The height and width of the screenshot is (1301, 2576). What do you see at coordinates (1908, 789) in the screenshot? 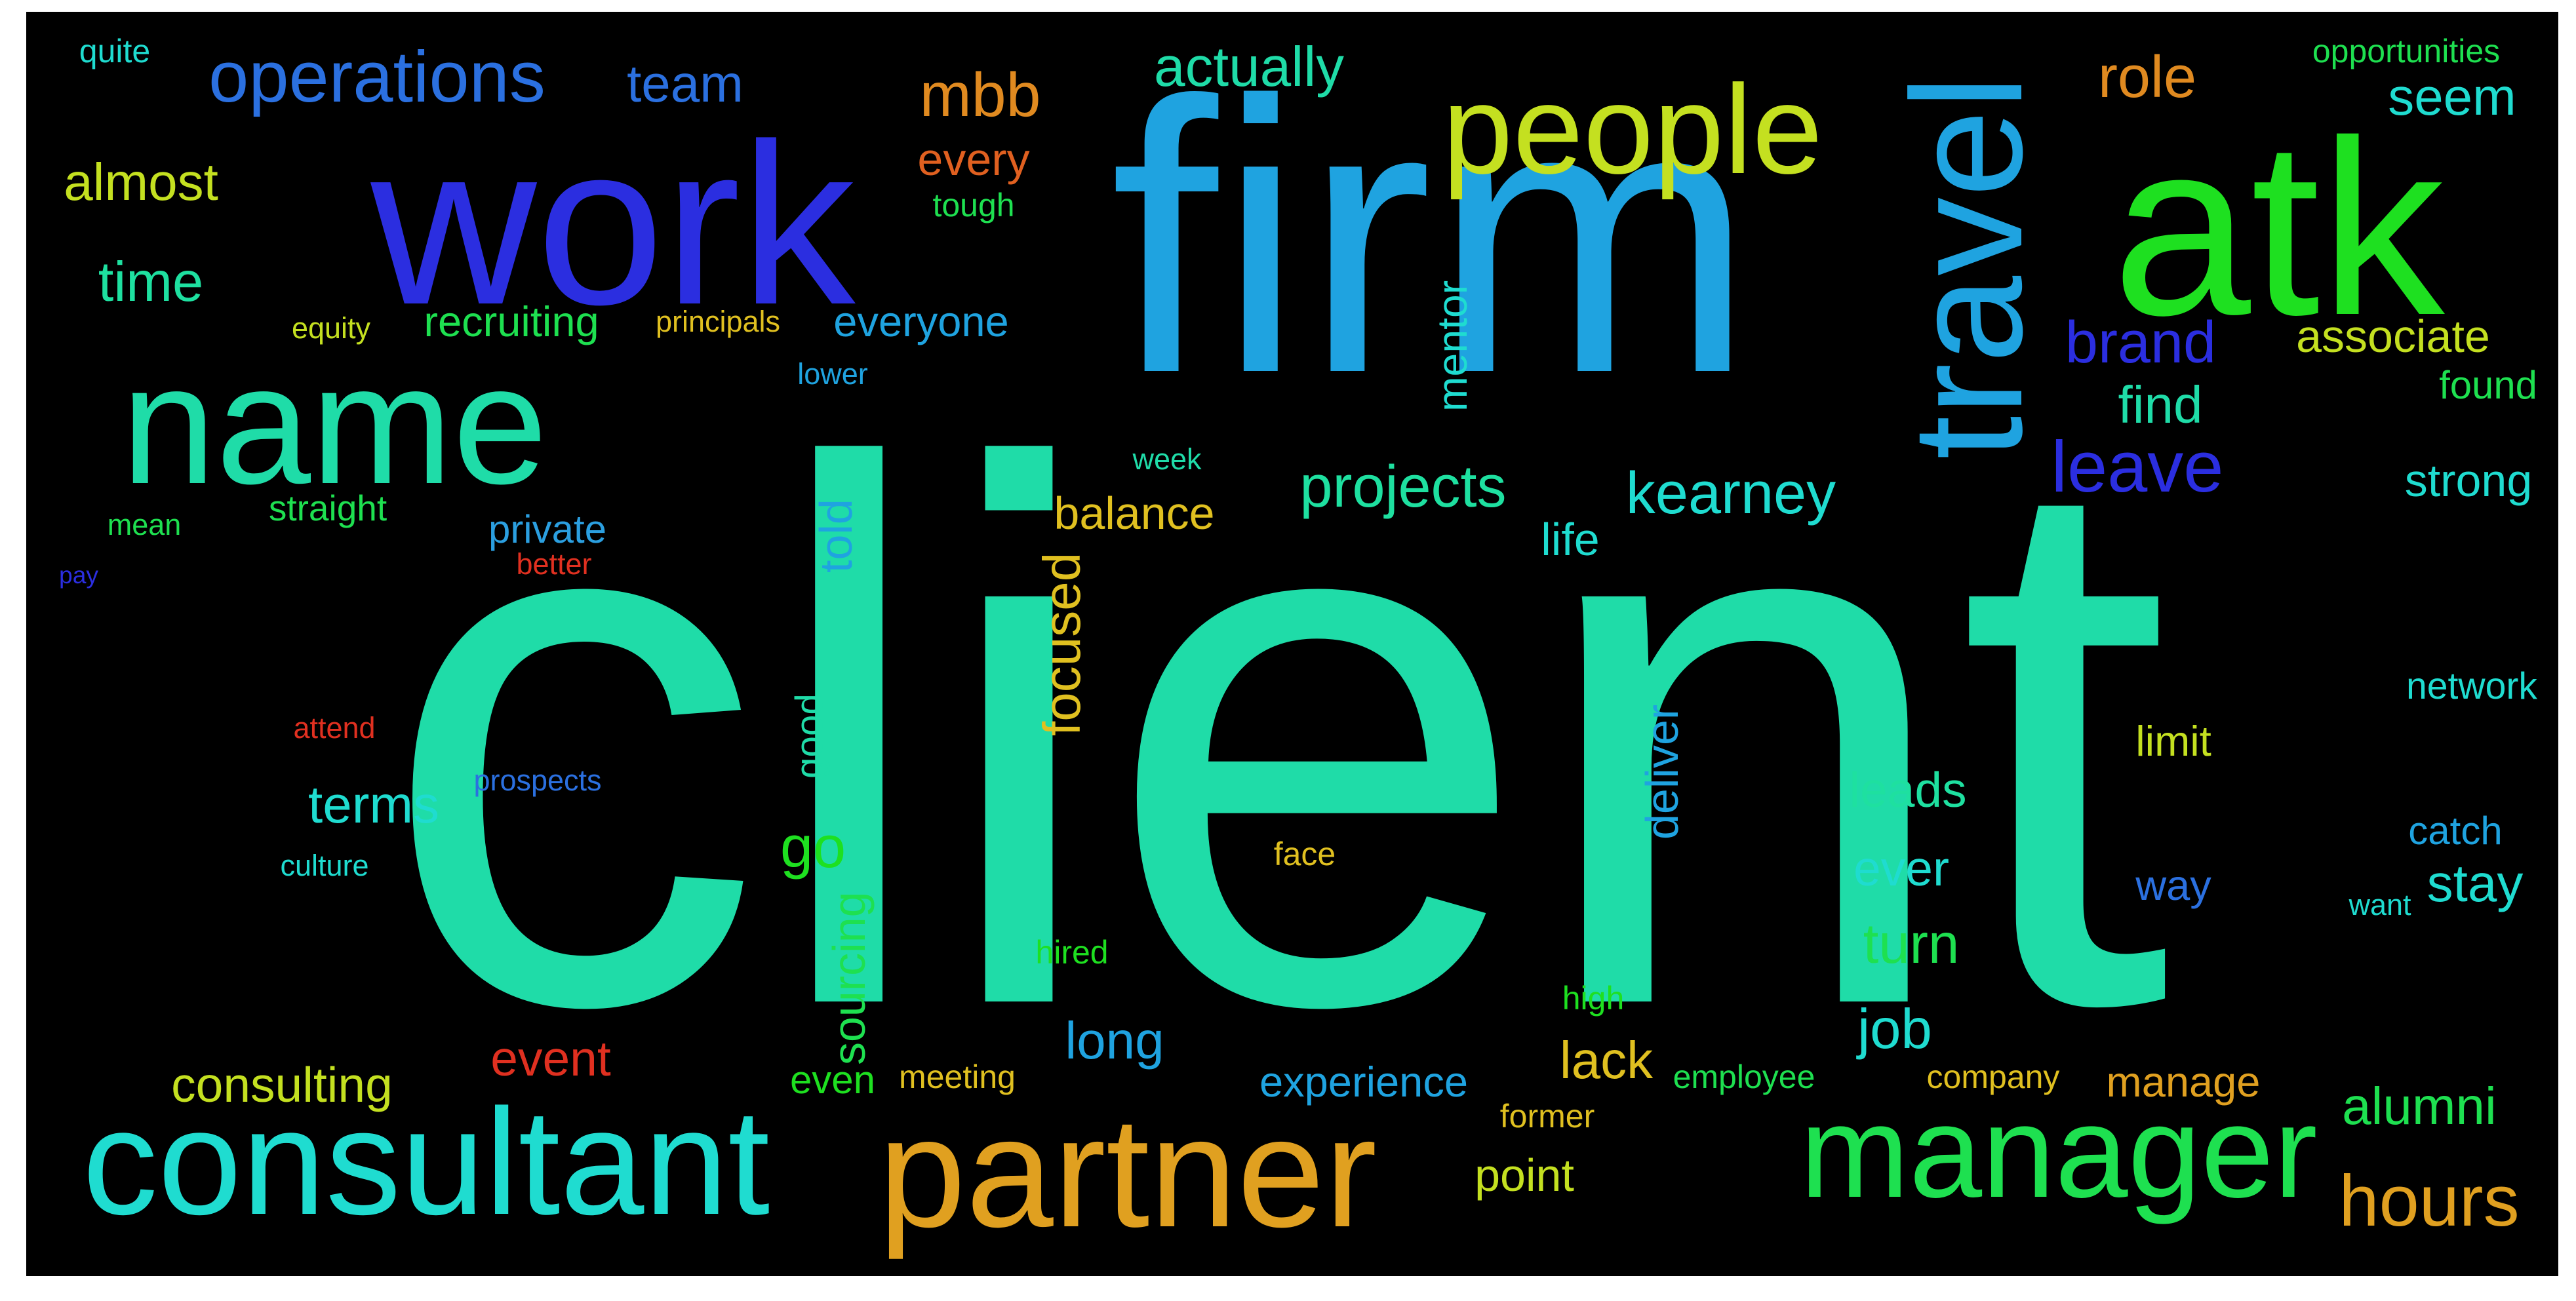
I see `word-leads: leads` at bounding box center [1908, 789].